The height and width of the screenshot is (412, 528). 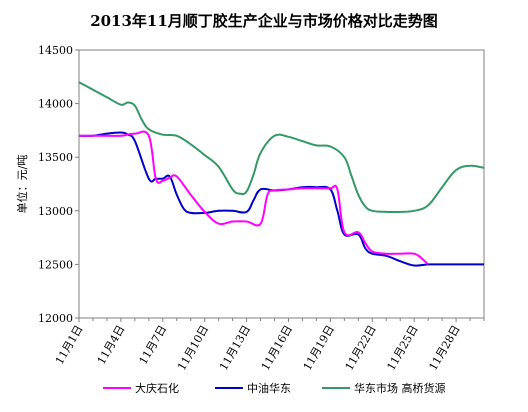 I want to click on y-axis-label: 单位：元/吨, so click(x=22, y=184).